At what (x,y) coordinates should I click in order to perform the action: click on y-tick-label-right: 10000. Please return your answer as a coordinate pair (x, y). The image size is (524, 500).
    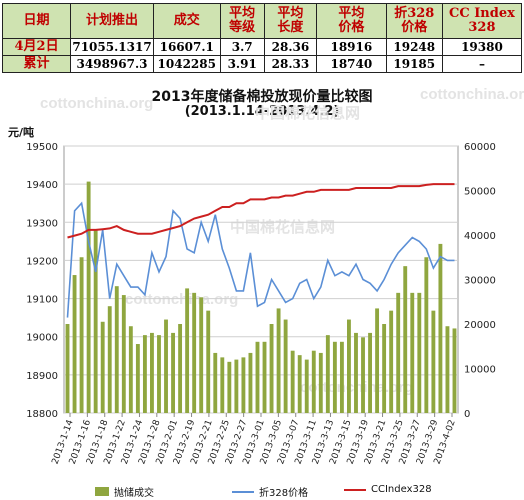
    Looking at the image, I should click on (480, 370).